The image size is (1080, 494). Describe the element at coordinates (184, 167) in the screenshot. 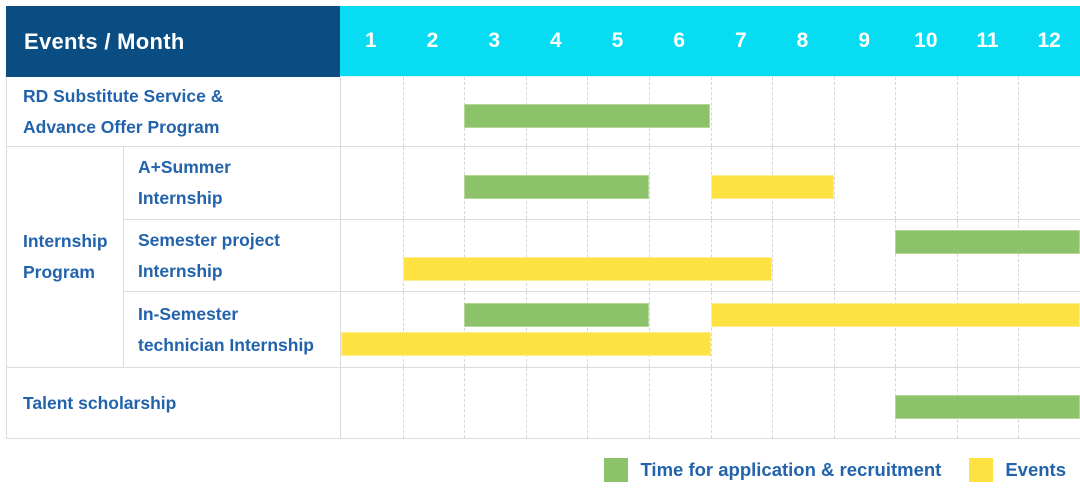

I see `row-label-line: A+Summer` at that location.